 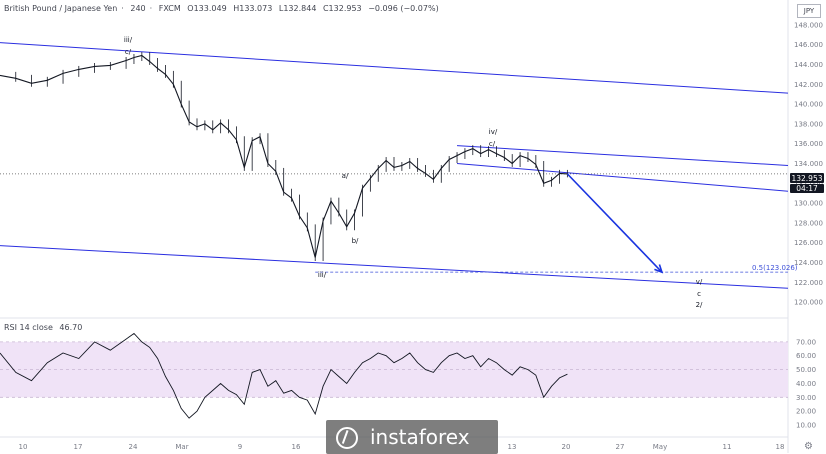 I want to click on wave-label: 2/, so click(x=699, y=305).